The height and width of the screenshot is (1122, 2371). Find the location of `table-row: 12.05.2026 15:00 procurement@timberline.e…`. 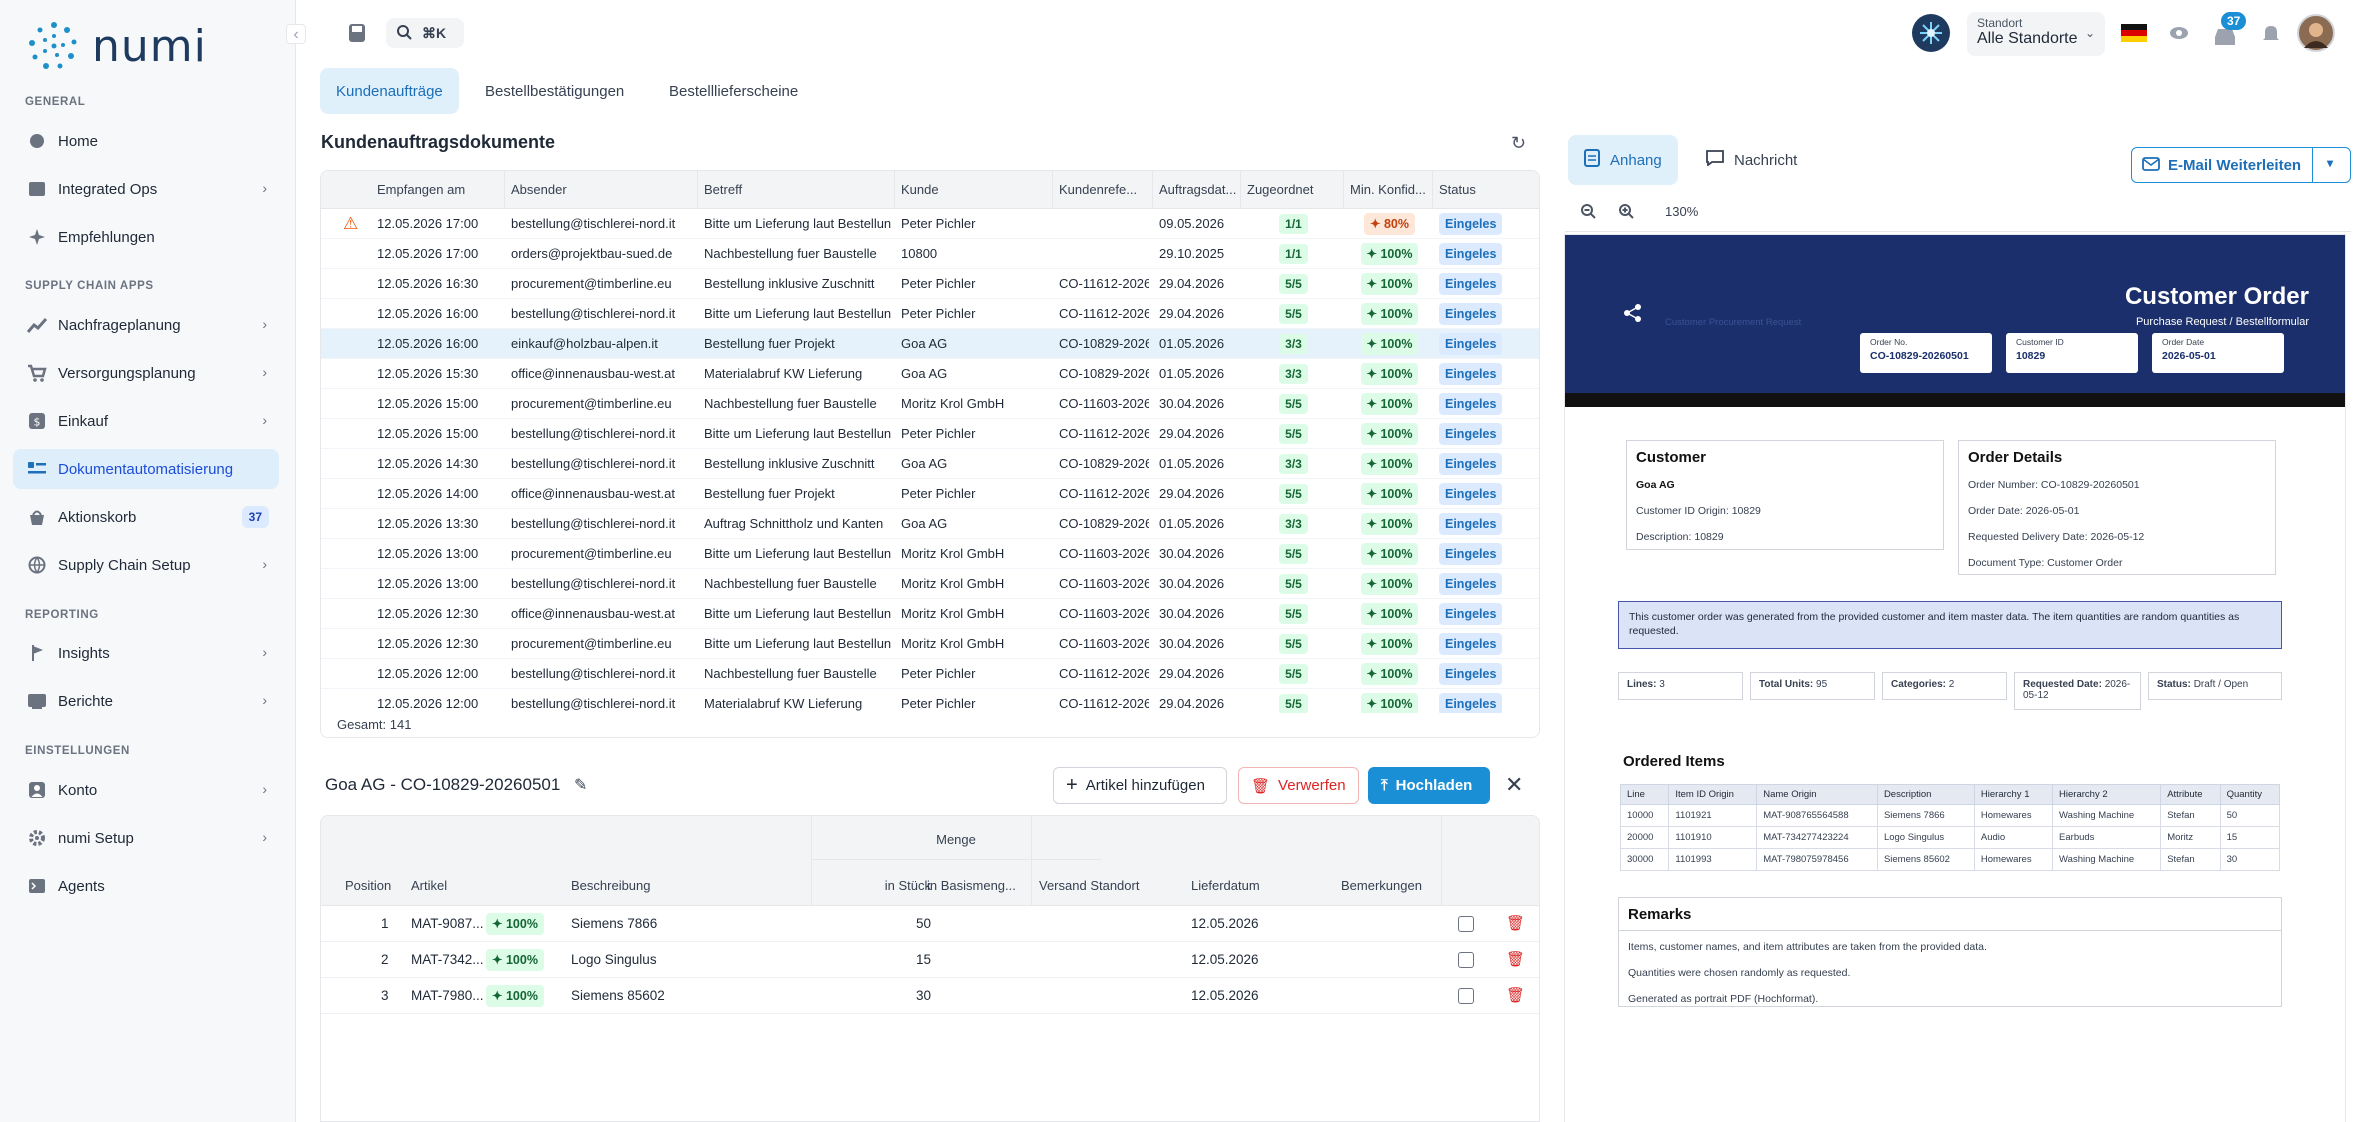

table-row: 12.05.2026 15:00 procurement@timberline.e… is located at coordinates (930, 404).